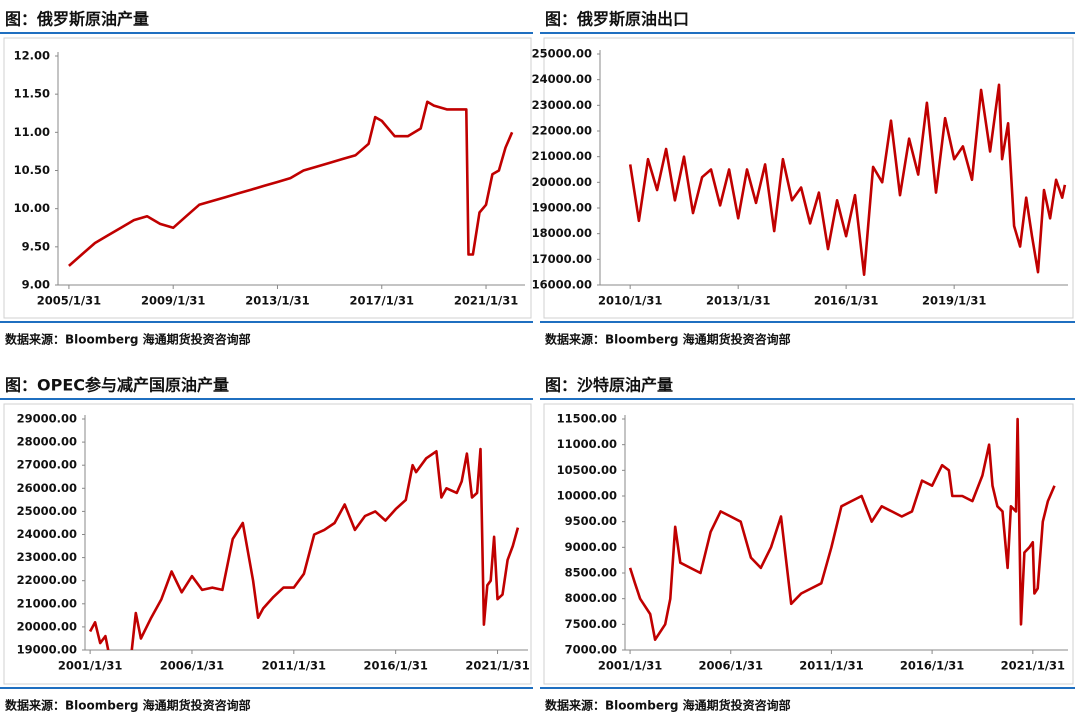 Image resolution: width=1075 pixels, height=723 pixels. Describe the element at coordinates (36, 285) in the screenshot. I see `y-tick-label: 9.00` at that location.